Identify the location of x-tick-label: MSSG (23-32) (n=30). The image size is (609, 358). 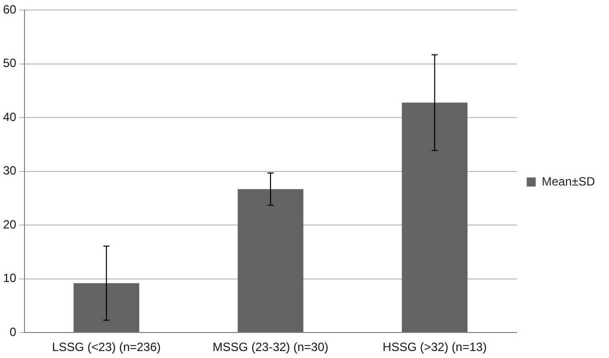
(270, 347).